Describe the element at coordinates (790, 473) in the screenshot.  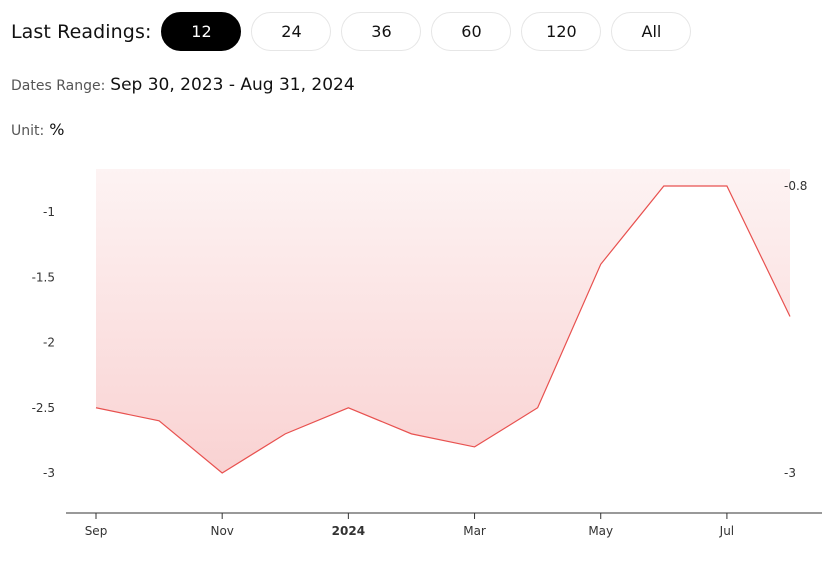
I see `y-right-label: -3` at that location.